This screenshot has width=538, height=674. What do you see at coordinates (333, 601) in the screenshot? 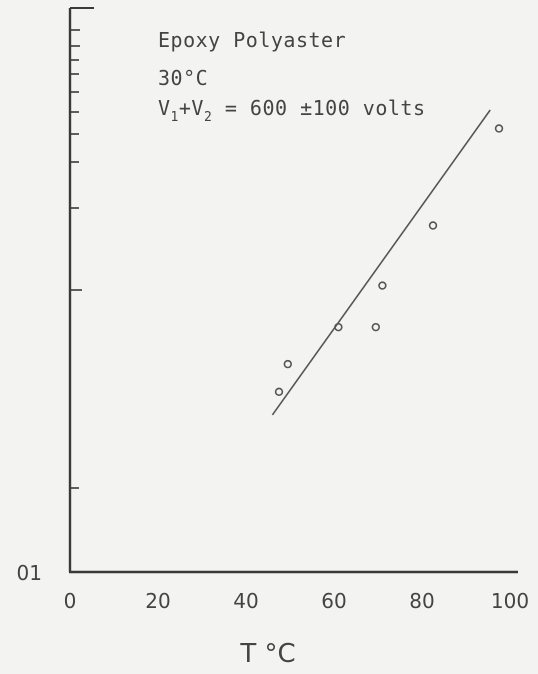
I see `x-tick-label-60: 60` at bounding box center [333, 601].